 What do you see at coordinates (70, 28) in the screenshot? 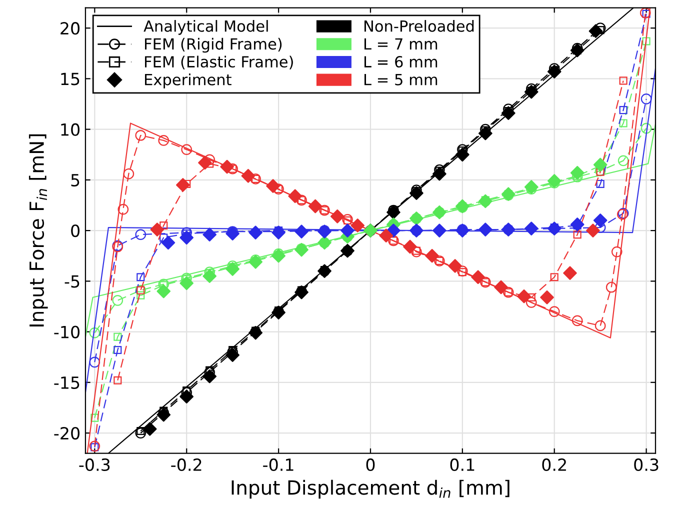
I see `y-tick-label: 20` at bounding box center [70, 28].